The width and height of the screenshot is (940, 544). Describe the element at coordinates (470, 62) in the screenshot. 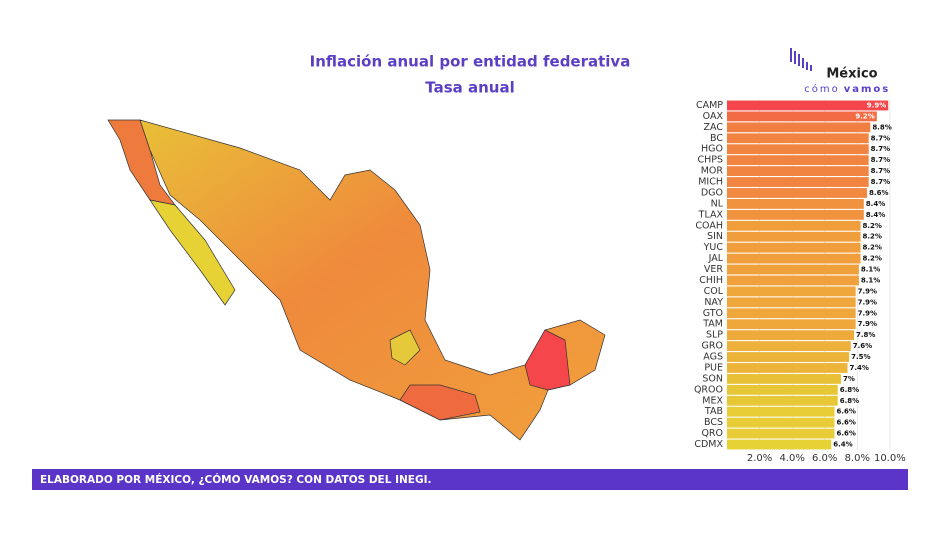

I see `chart-title: Inflación anual por entidad federativa` at that location.